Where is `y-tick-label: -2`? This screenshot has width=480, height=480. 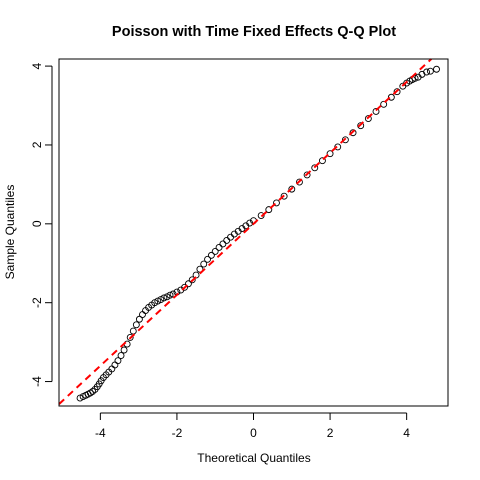 y-tick-label: -2 is located at coordinates (37, 302).